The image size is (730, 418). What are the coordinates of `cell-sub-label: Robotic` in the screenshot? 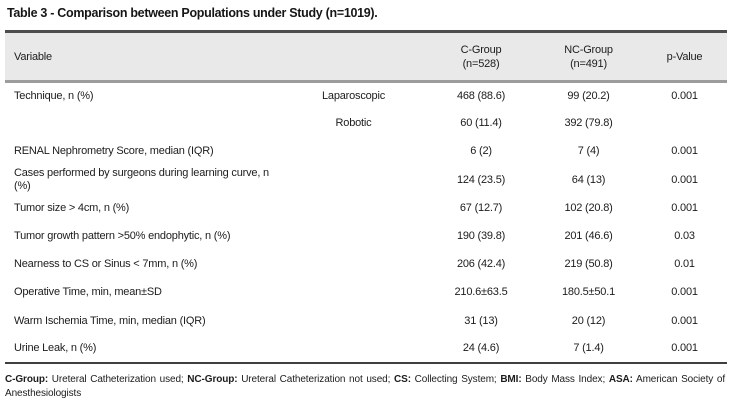 It's located at (353, 123).